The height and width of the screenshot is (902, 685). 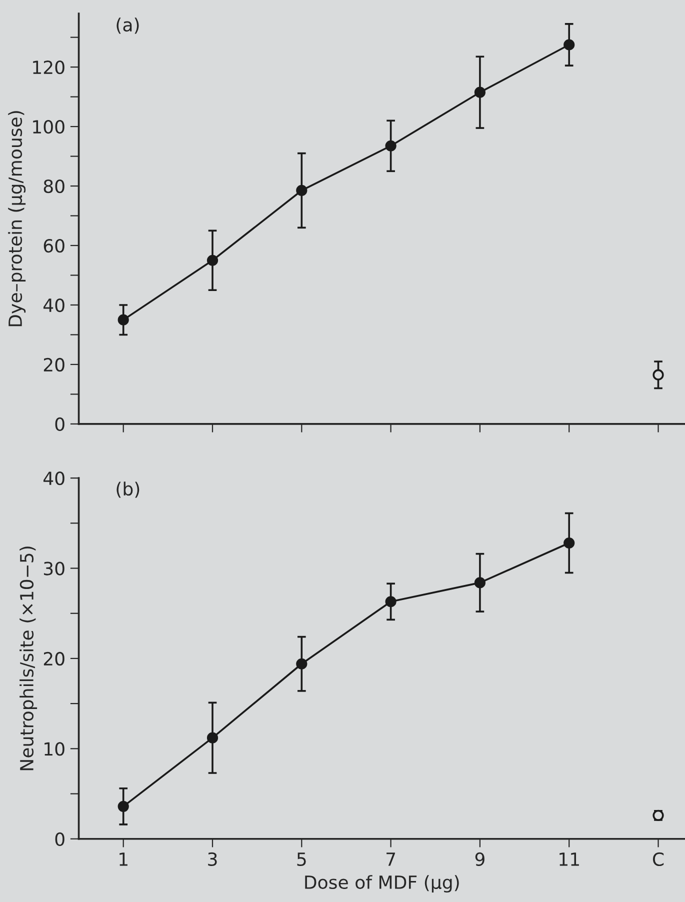 I want to click on x-tick-label: 1, so click(x=124, y=859).